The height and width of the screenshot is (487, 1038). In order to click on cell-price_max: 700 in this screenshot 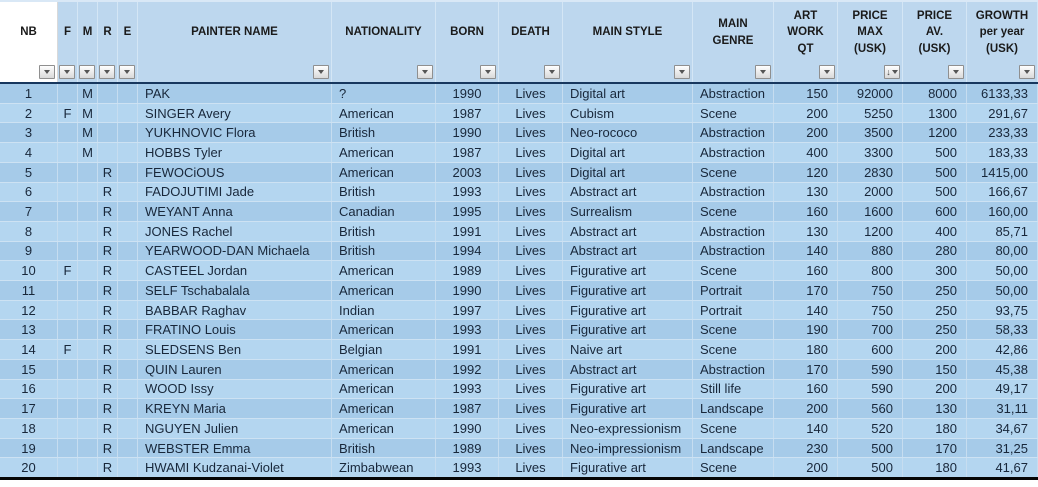, I will do `click(870, 330)`.